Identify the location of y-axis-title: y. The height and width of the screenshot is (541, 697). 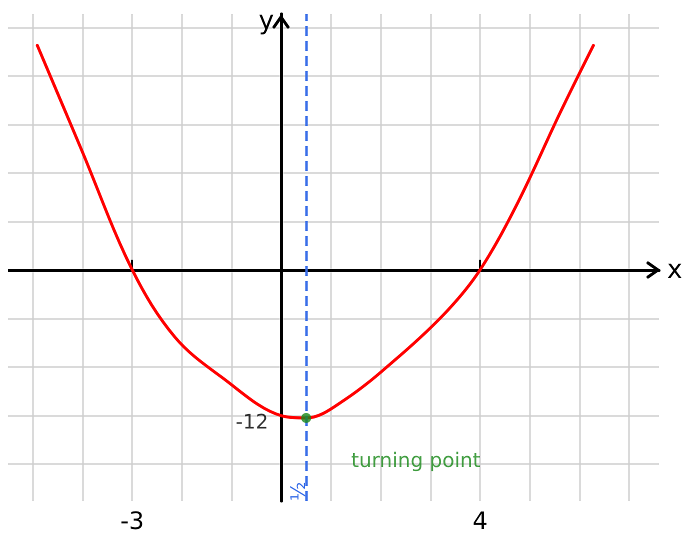
(266, 21).